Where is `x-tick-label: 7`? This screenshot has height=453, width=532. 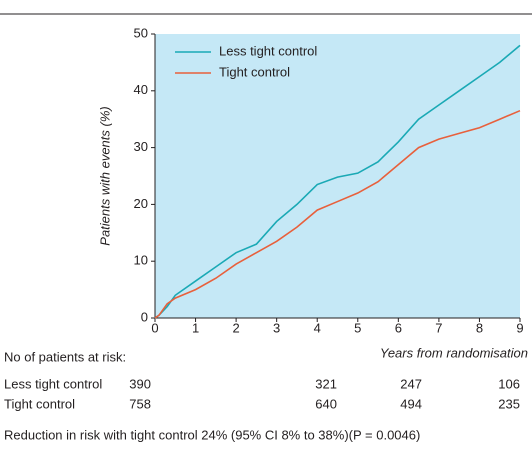 x-tick-label: 7 is located at coordinates (438, 327).